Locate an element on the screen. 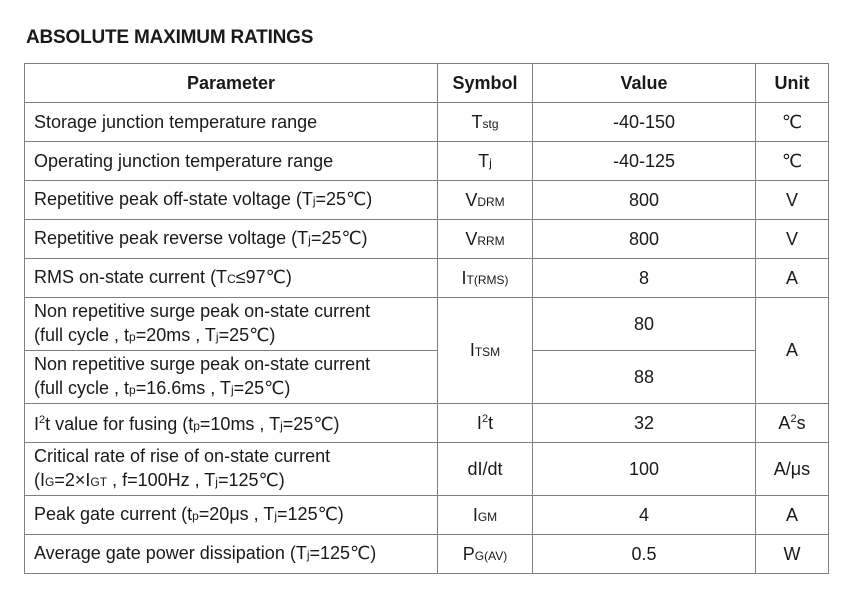 The image size is (856, 596). param-cell: Operating junction temperature range is located at coordinates (231, 161).